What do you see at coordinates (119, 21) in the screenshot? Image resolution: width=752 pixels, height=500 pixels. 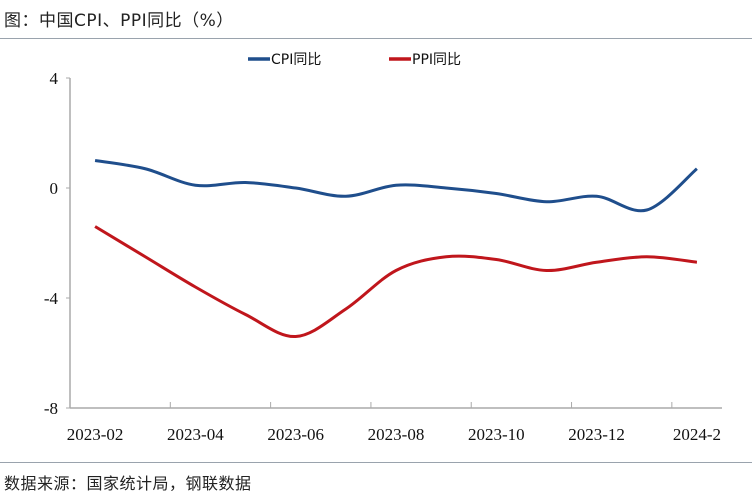 I see `chart-title: 图：中国CPI、PPI同比（%）` at bounding box center [119, 21].